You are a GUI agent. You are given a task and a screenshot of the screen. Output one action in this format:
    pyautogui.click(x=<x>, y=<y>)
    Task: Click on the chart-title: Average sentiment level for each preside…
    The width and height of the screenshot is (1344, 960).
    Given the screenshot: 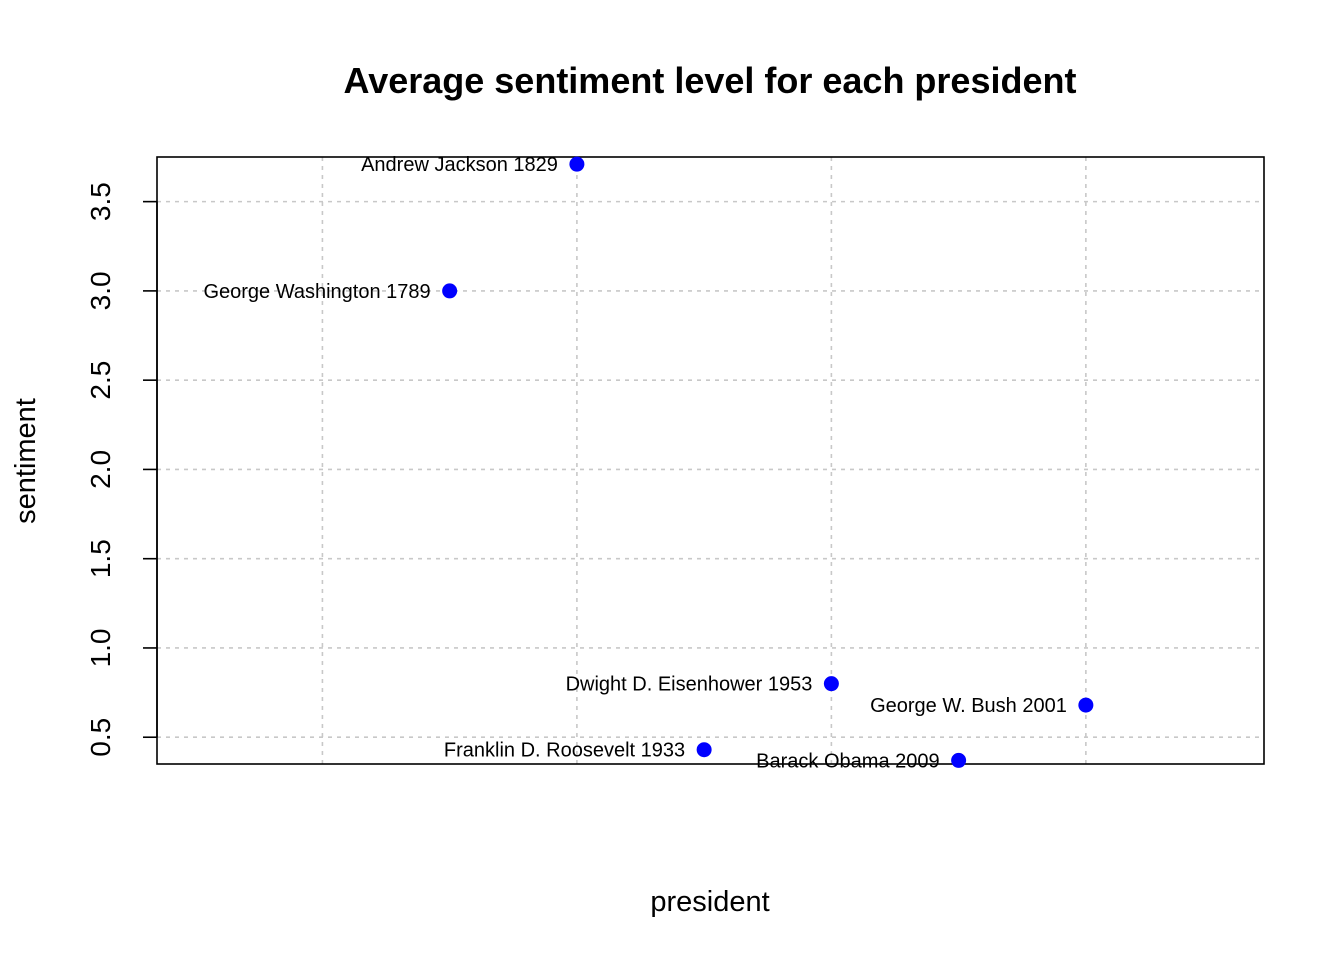 What is the action you would take?
    pyautogui.click(x=710, y=80)
    